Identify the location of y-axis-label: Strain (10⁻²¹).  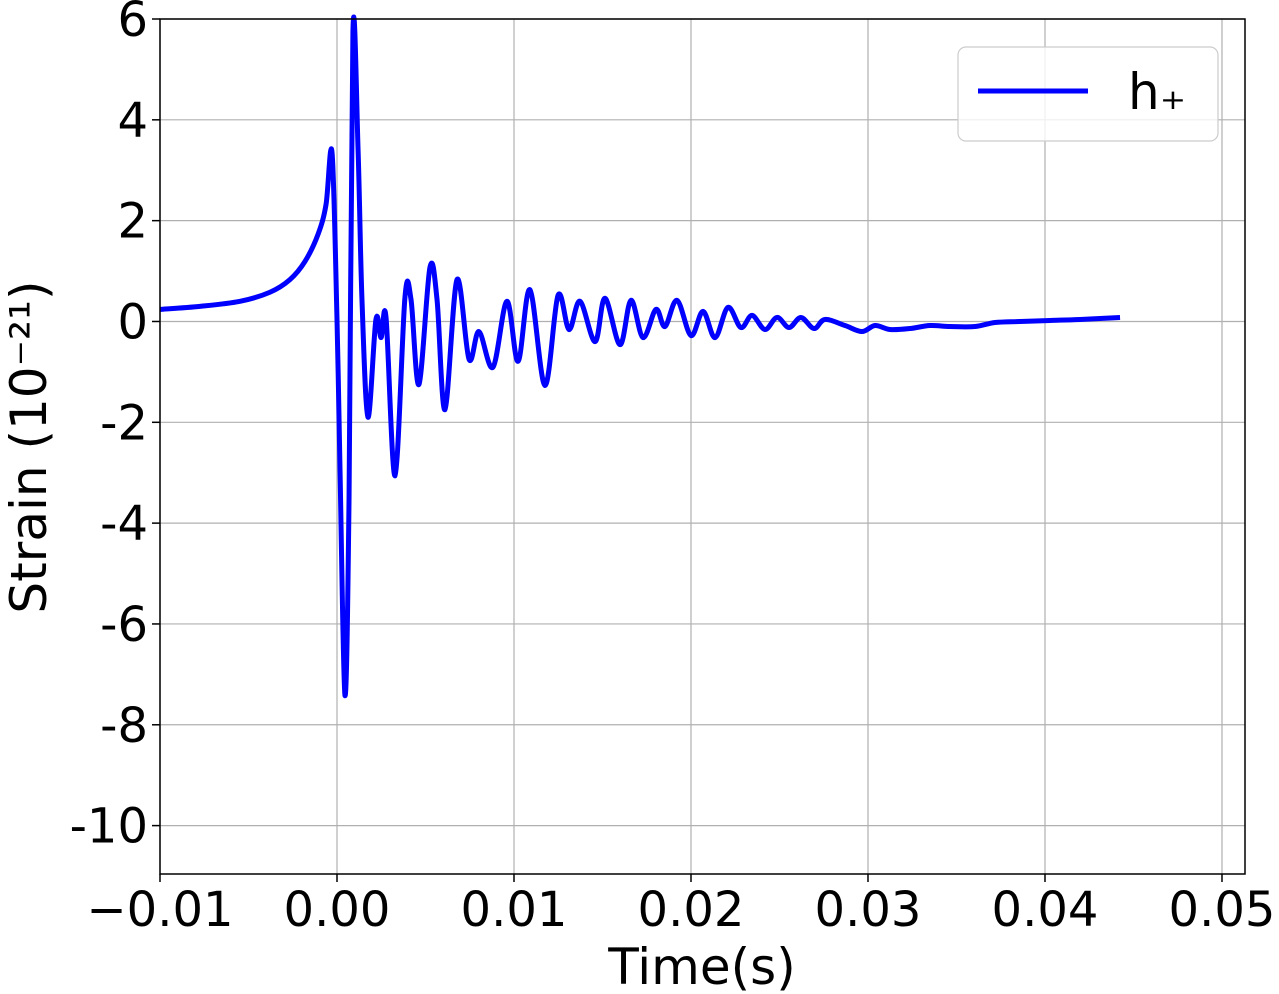
(29, 446).